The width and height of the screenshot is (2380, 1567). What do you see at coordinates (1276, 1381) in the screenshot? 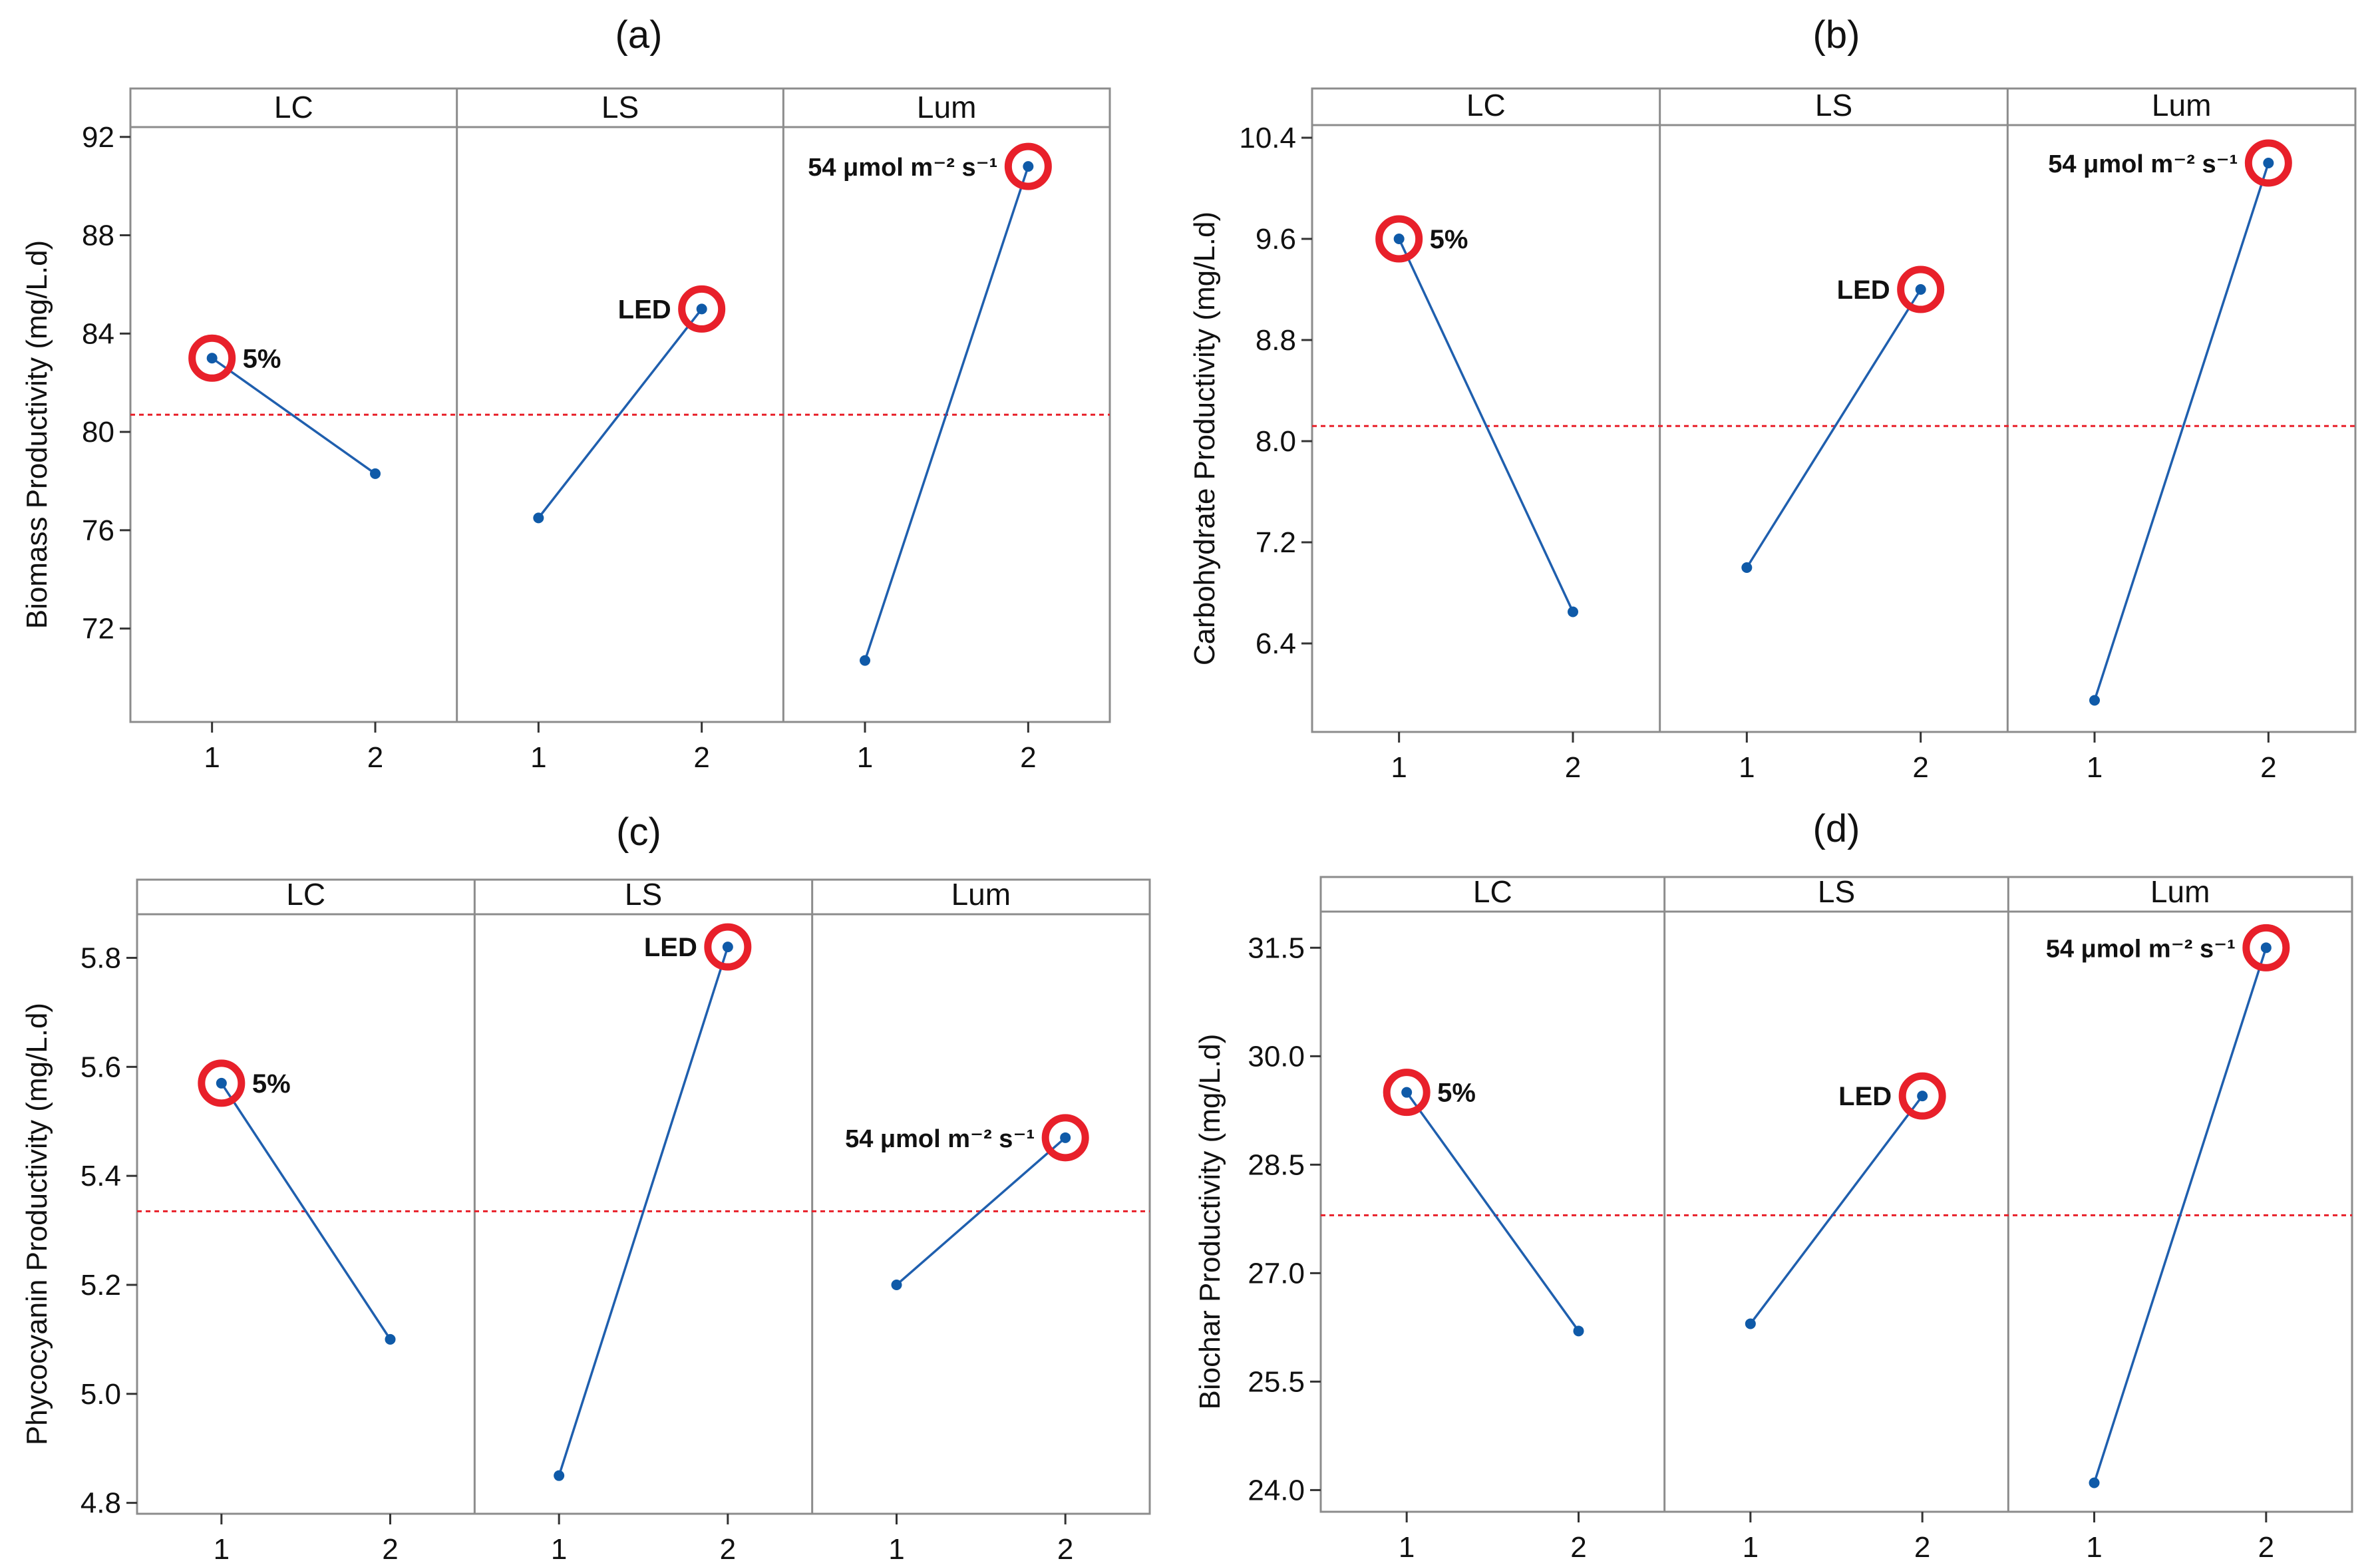
I see `y-tick-label: 25.5` at bounding box center [1276, 1381].